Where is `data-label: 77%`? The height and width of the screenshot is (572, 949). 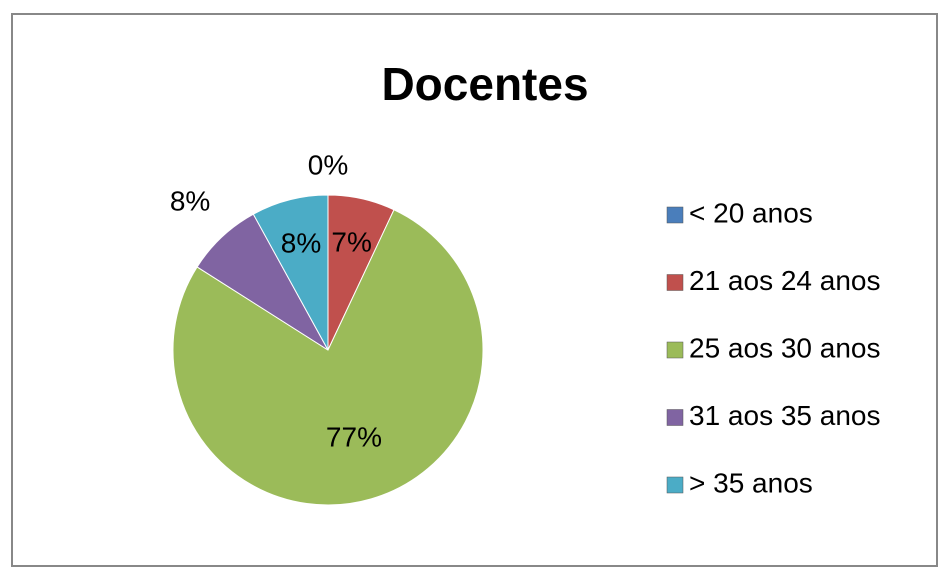 data-label: 77% is located at coordinates (354, 437).